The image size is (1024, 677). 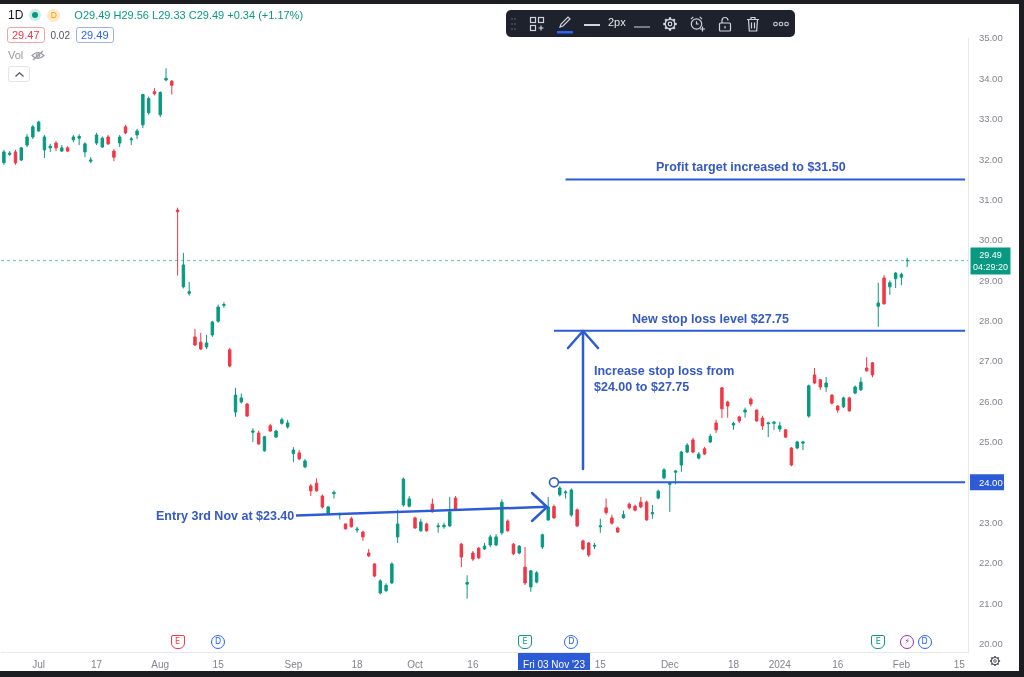 I want to click on x-tick-label: Sep, so click(x=293, y=664).